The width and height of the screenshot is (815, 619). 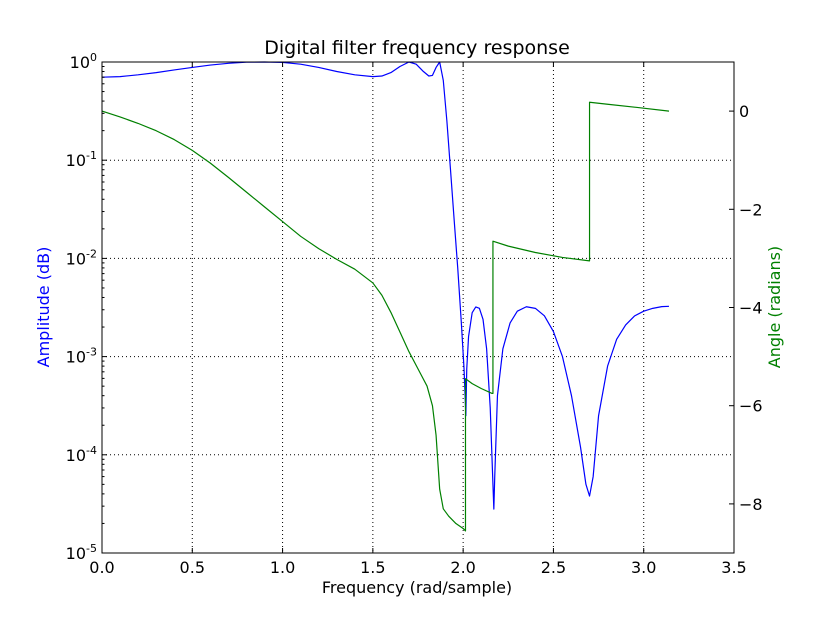 What do you see at coordinates (751, 504) in the screenshot?
I see `y-tick-label-right: −8` at bounding box center [751, 504].